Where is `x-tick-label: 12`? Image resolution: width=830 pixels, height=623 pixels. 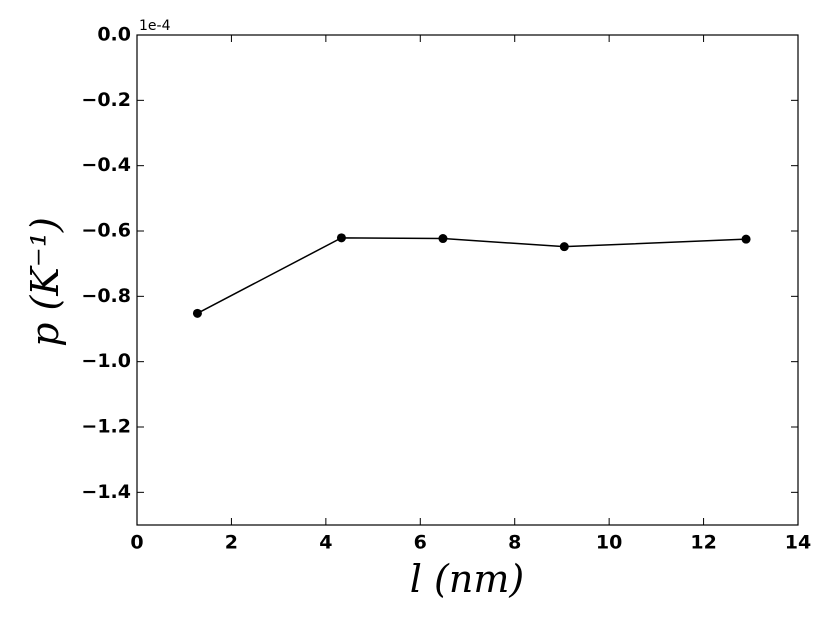 x-tick-label: 12 is located at coordinates (703, 543).